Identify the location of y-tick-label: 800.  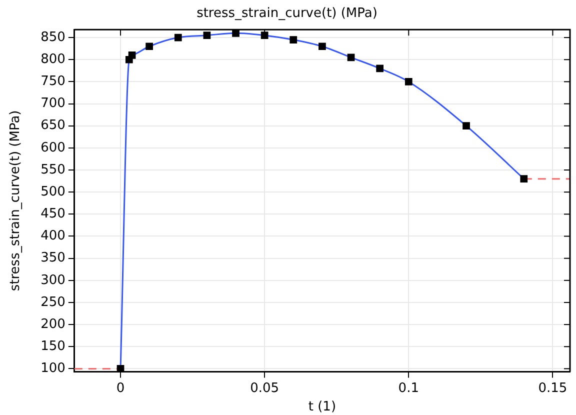
(53, 59).